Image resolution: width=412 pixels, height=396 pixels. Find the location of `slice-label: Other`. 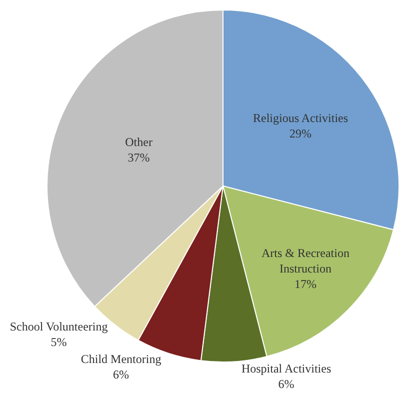

slice-label: Other is located at coordinates (138, 141).